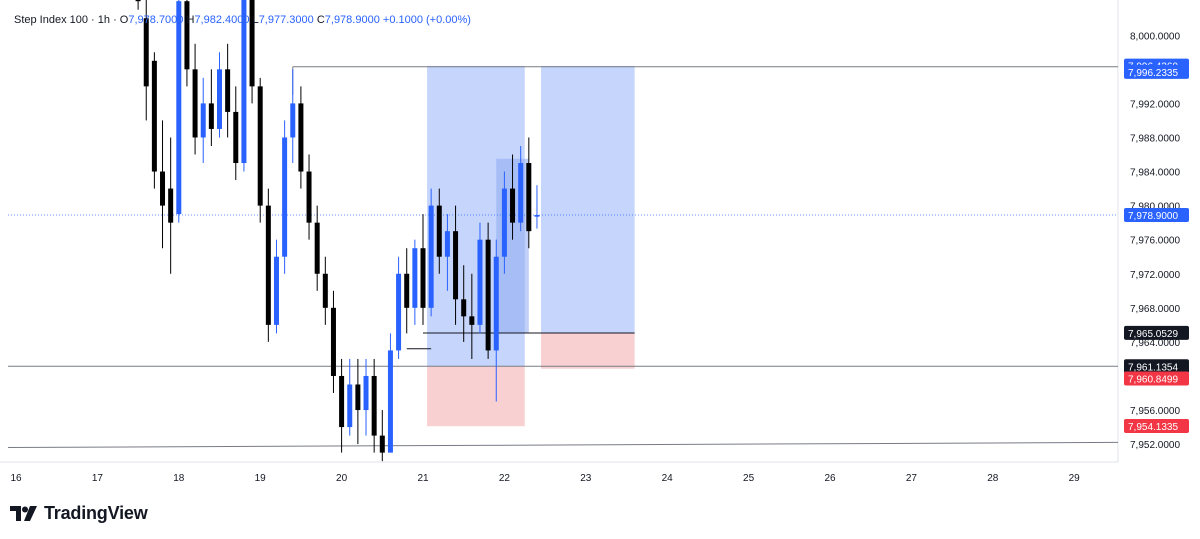 The width and height of the screenshot is (1200, 539). What do you see at coordinates (1155, 36) in the screenshot?
I see `y-tick-label-0: 8,000.0000` at bounding box center [1155, 36].